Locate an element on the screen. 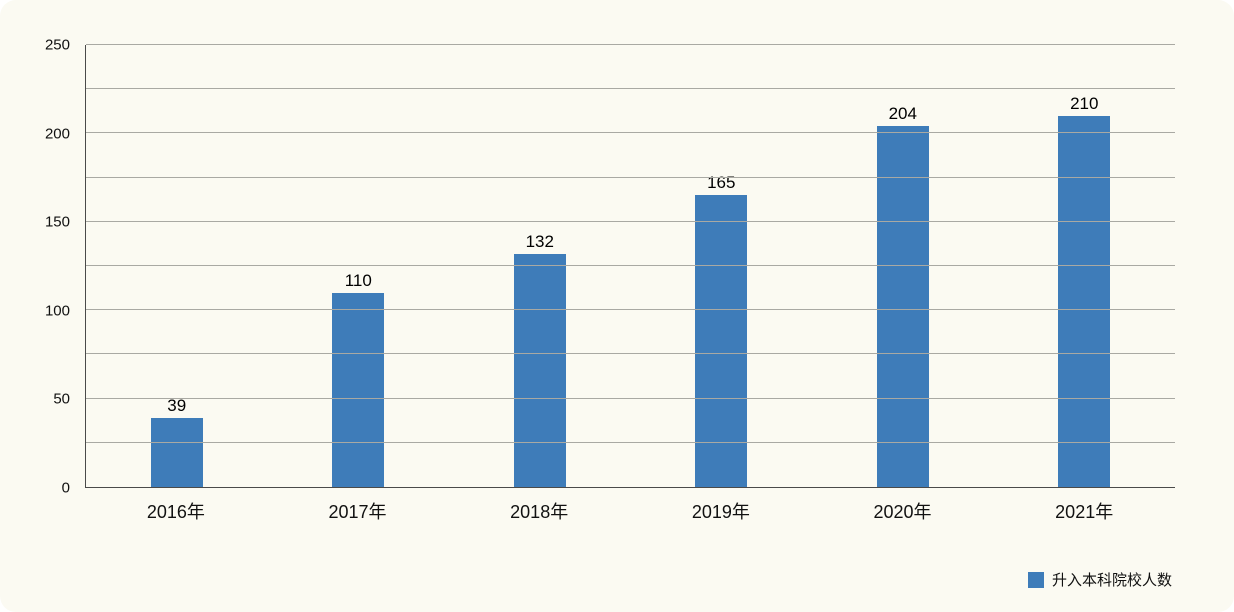  y-tick-label: 100 is located at coordinates (57, 311).